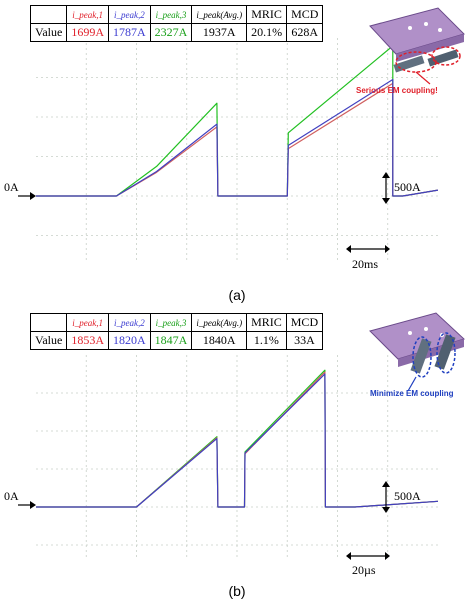 The width and height of the screenshot is (474, 601). I want to click on busbar-illustration-b, so click(417, 352).